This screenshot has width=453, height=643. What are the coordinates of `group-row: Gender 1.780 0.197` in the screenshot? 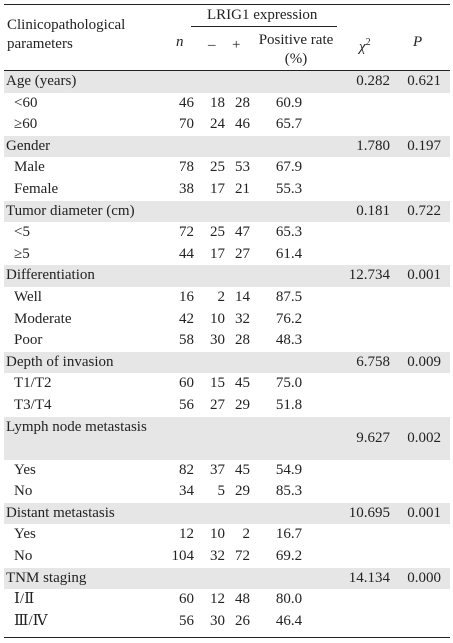 It's located at (227, 146).